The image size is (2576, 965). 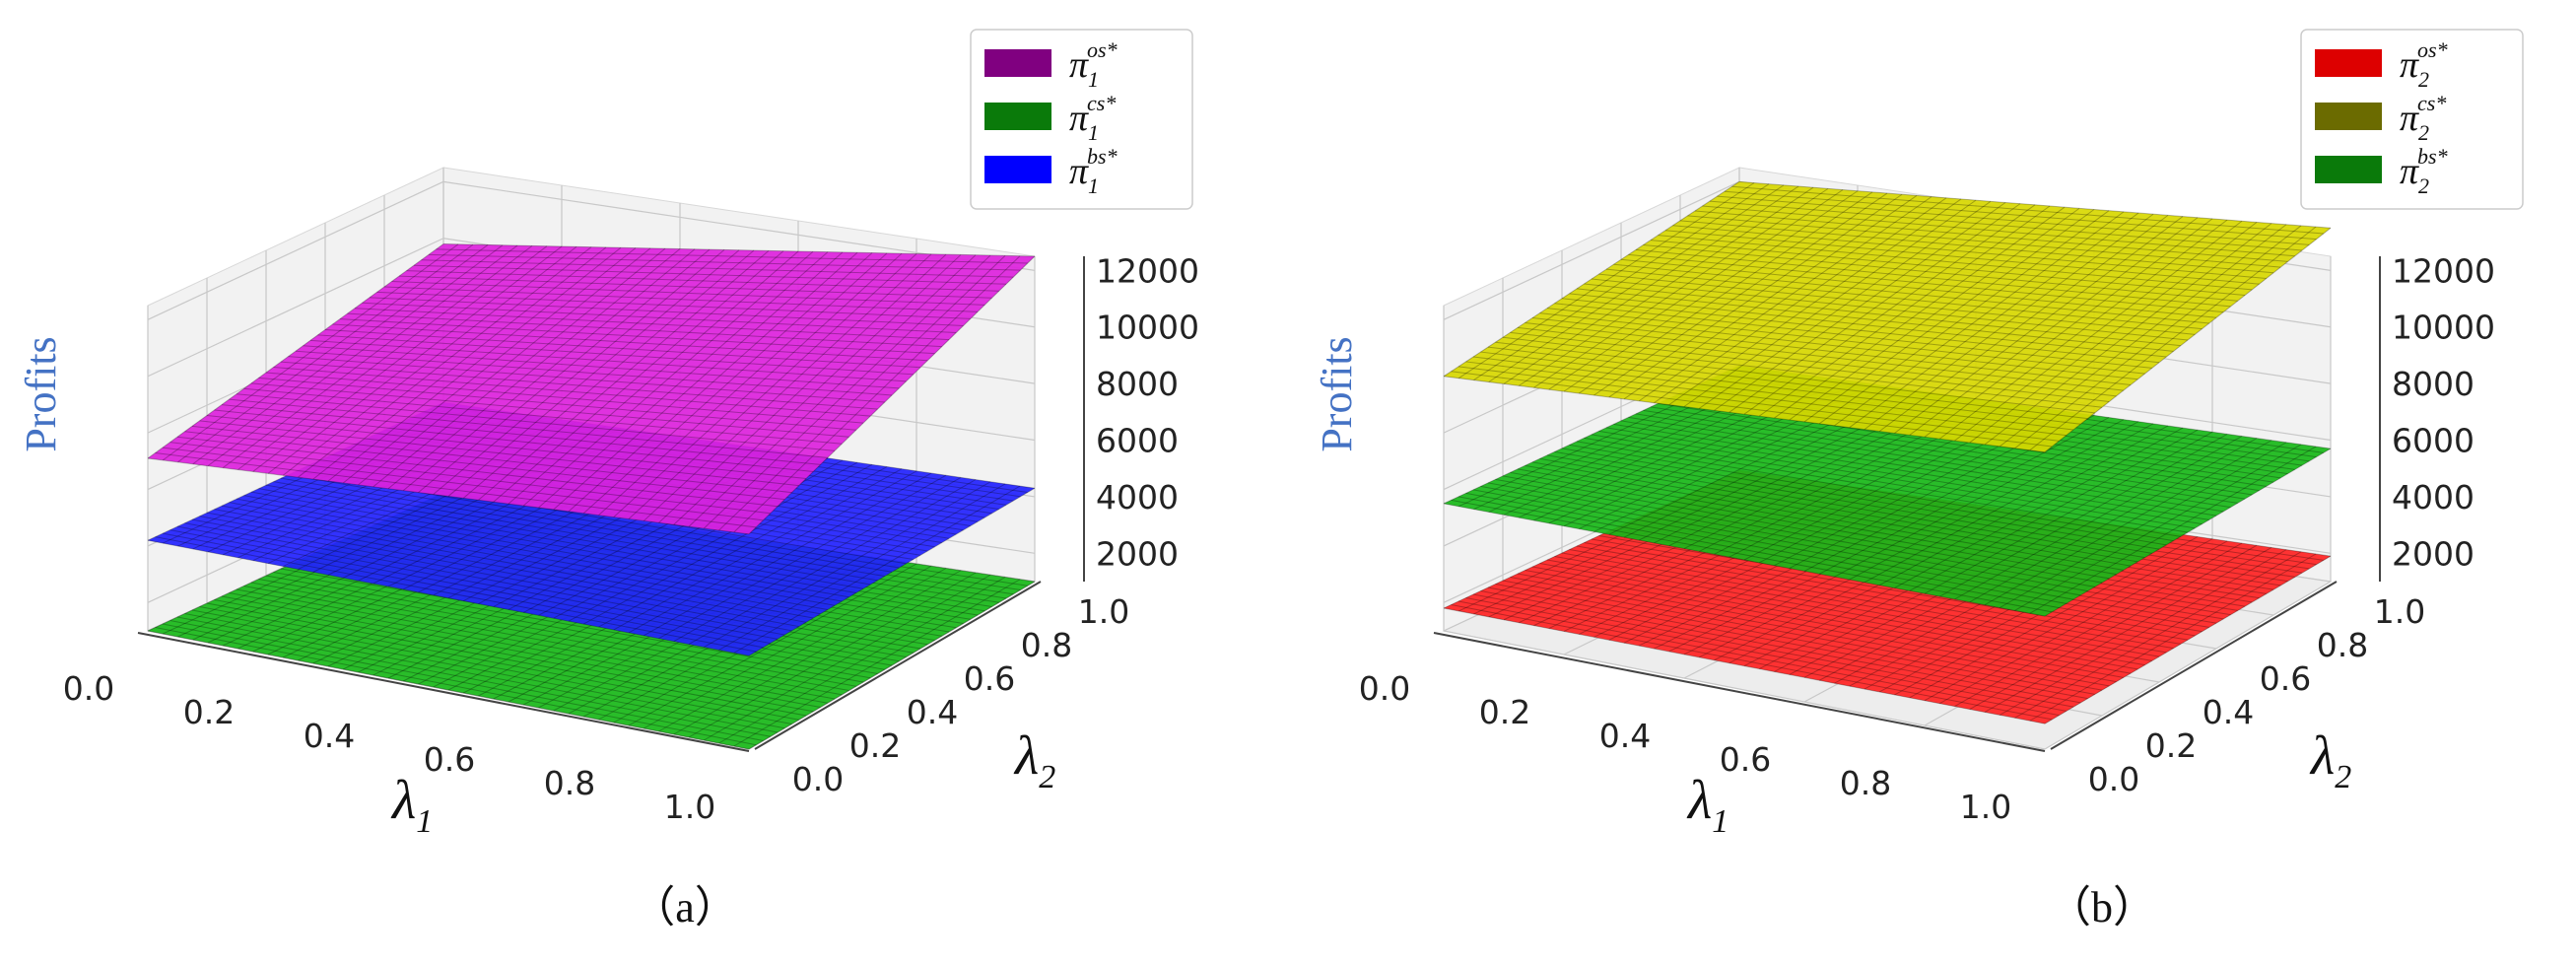 I want to click on legend-entry: π1os*, so click(x=1093, y=64).